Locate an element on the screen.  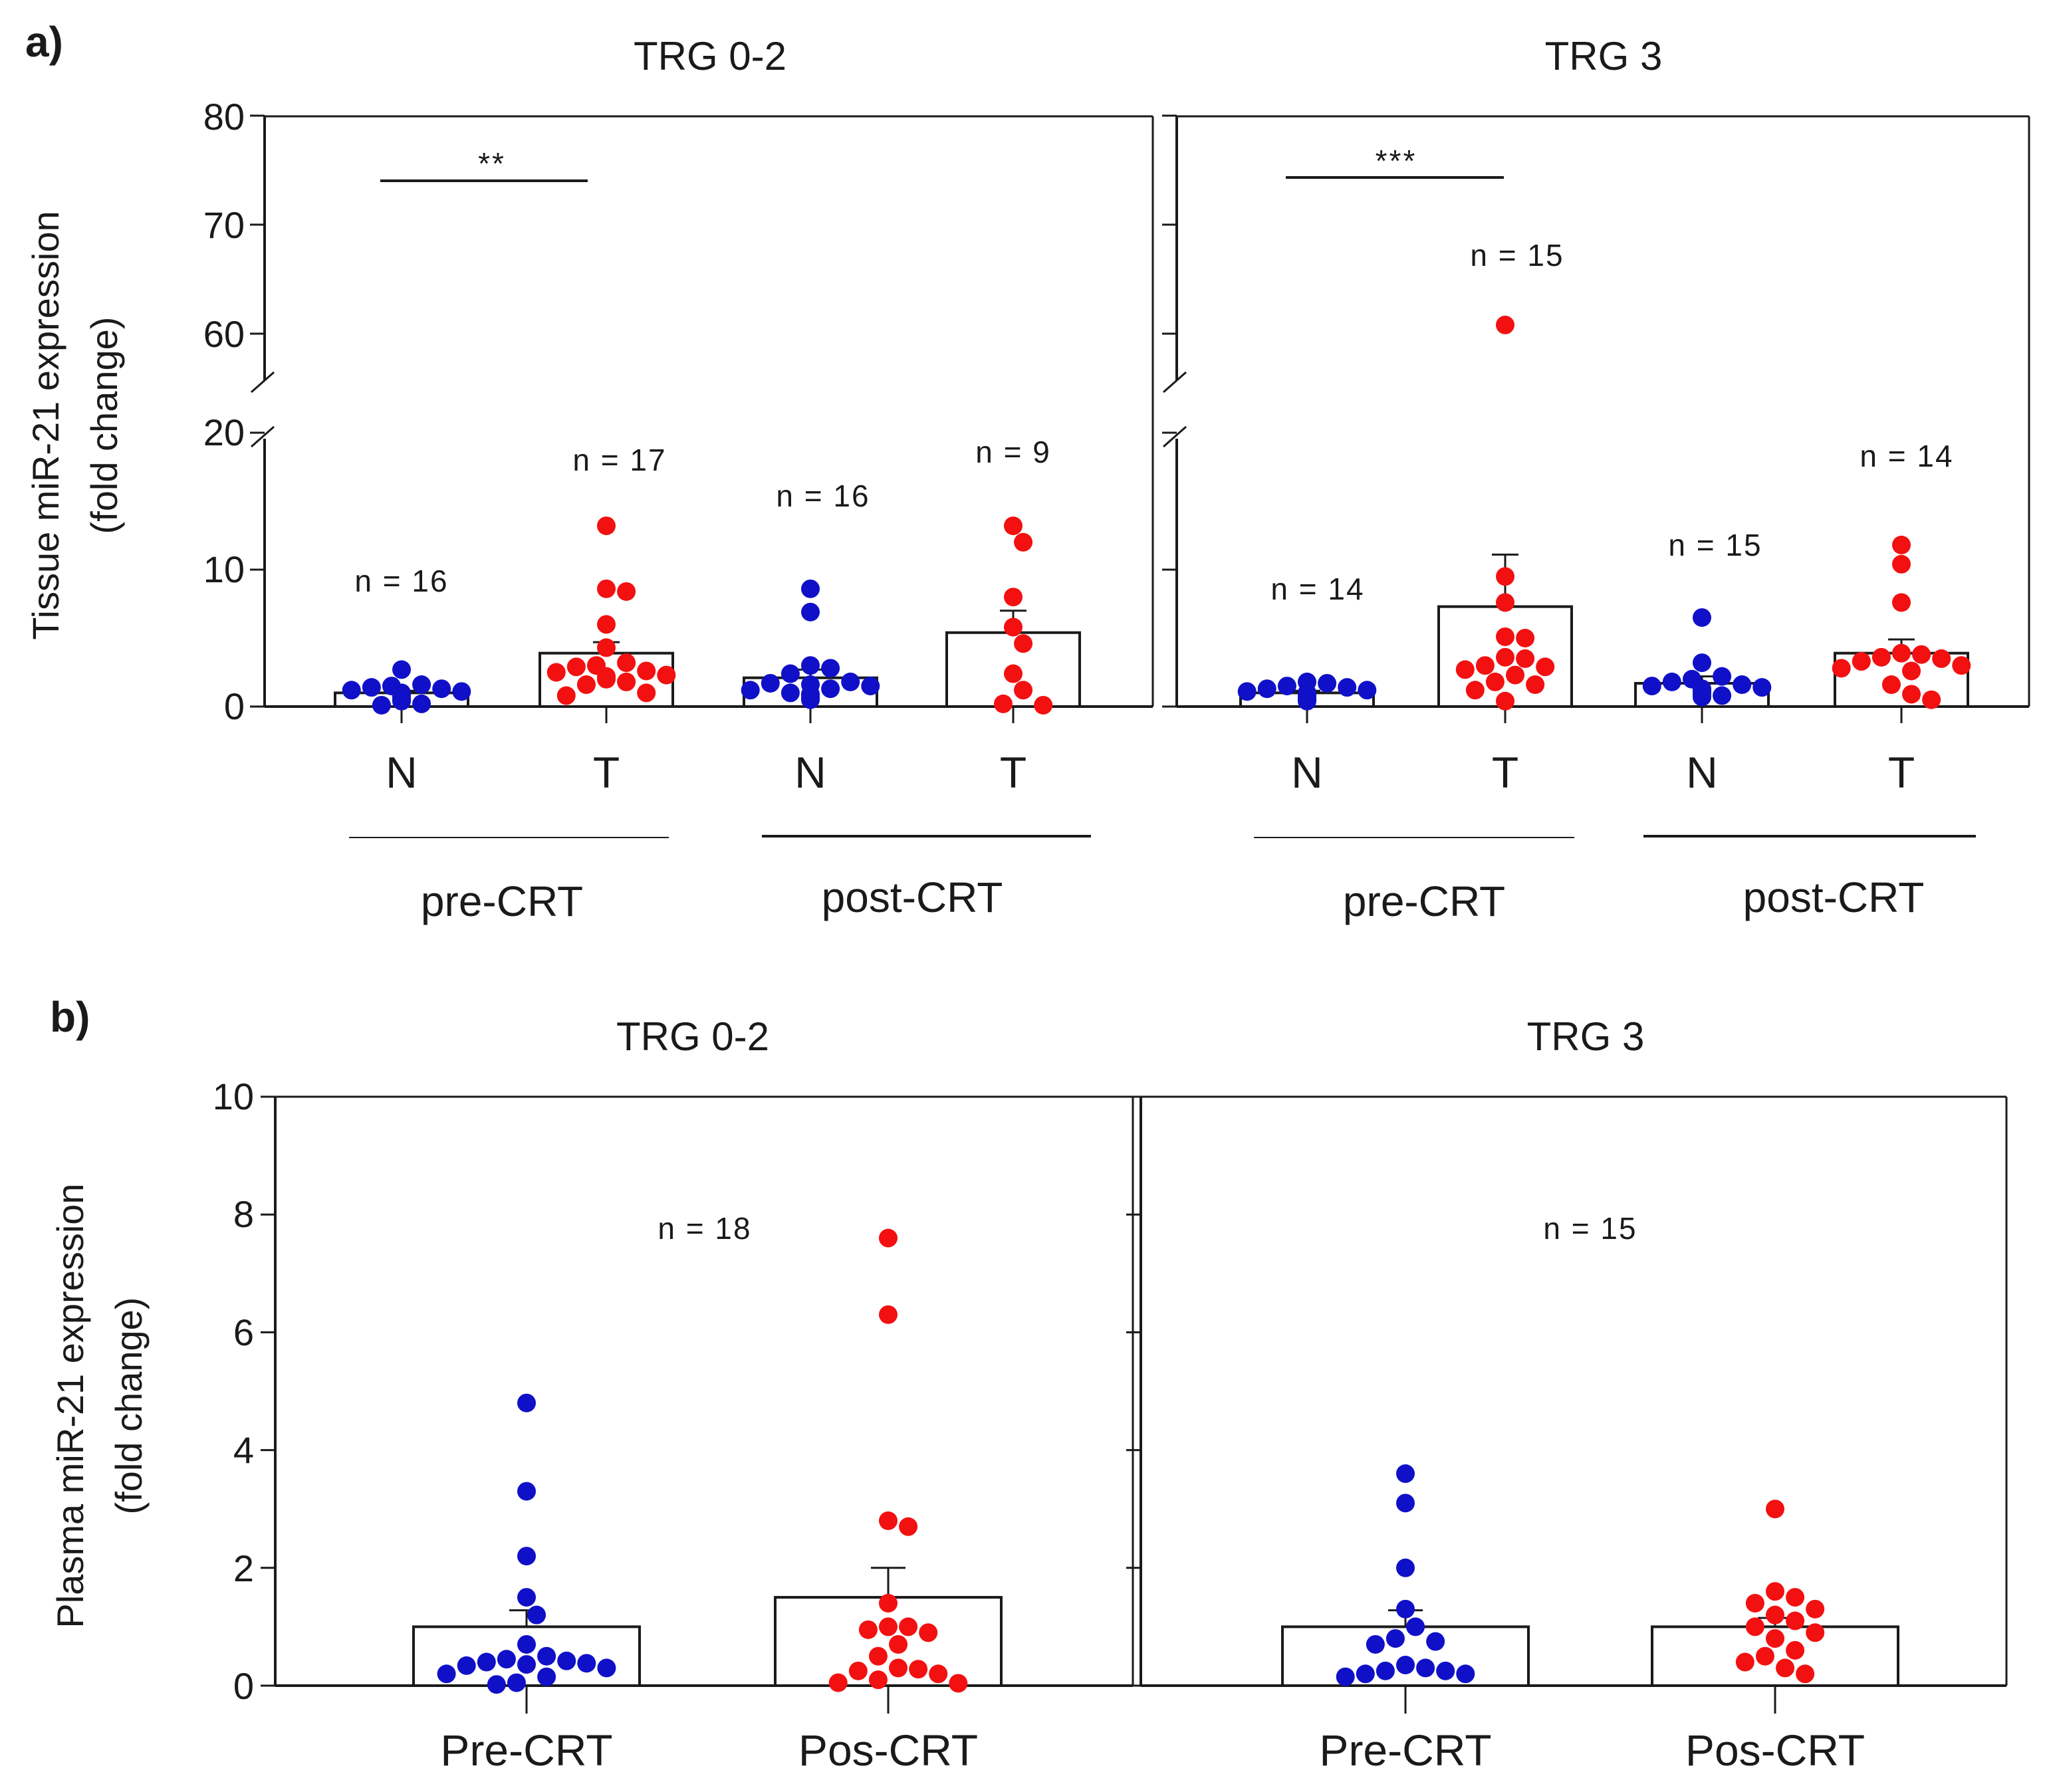
n-label-a-6: n = 15 is located at coordinates (1517, 255).